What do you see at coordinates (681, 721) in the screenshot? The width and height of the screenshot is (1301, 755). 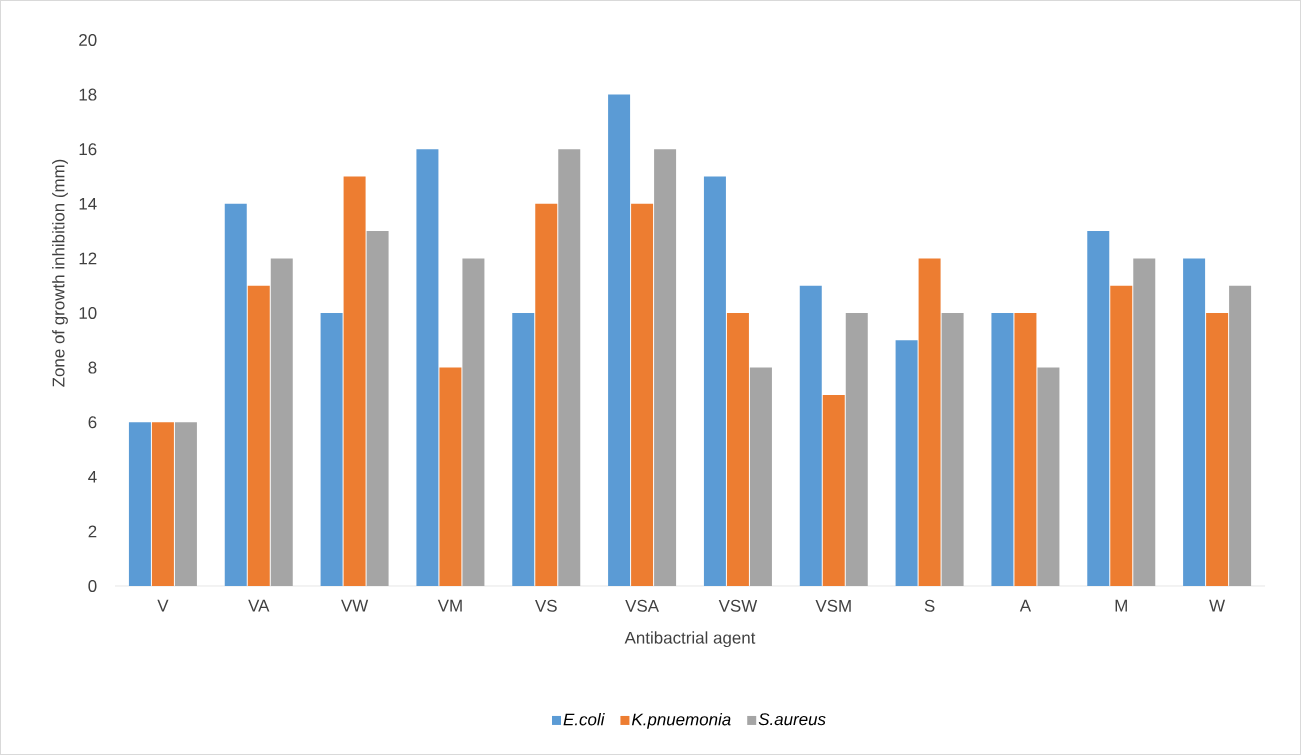 I see `legend-label: K.pnuemonia` at bounding box center [681, 721].